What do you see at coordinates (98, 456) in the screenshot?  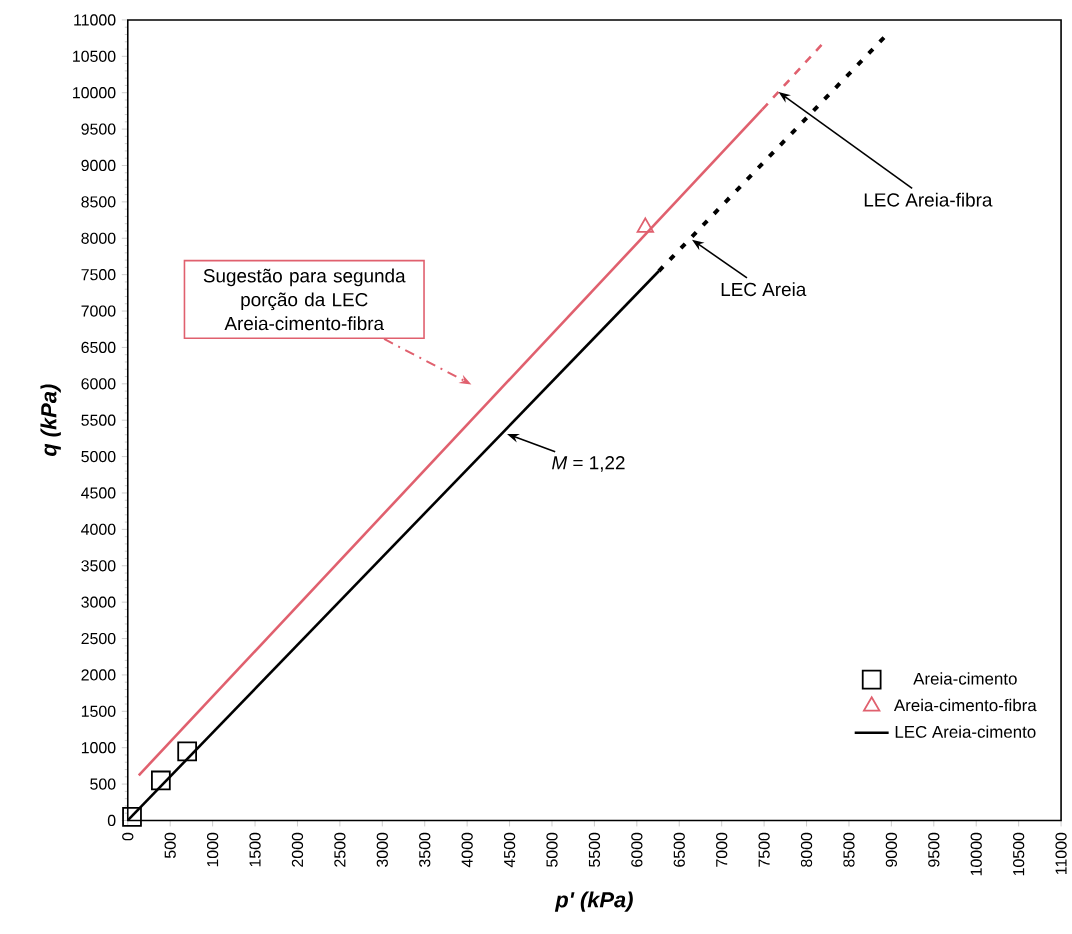 I see `y-tick-label: 5000` at bounding box center [98, 456].